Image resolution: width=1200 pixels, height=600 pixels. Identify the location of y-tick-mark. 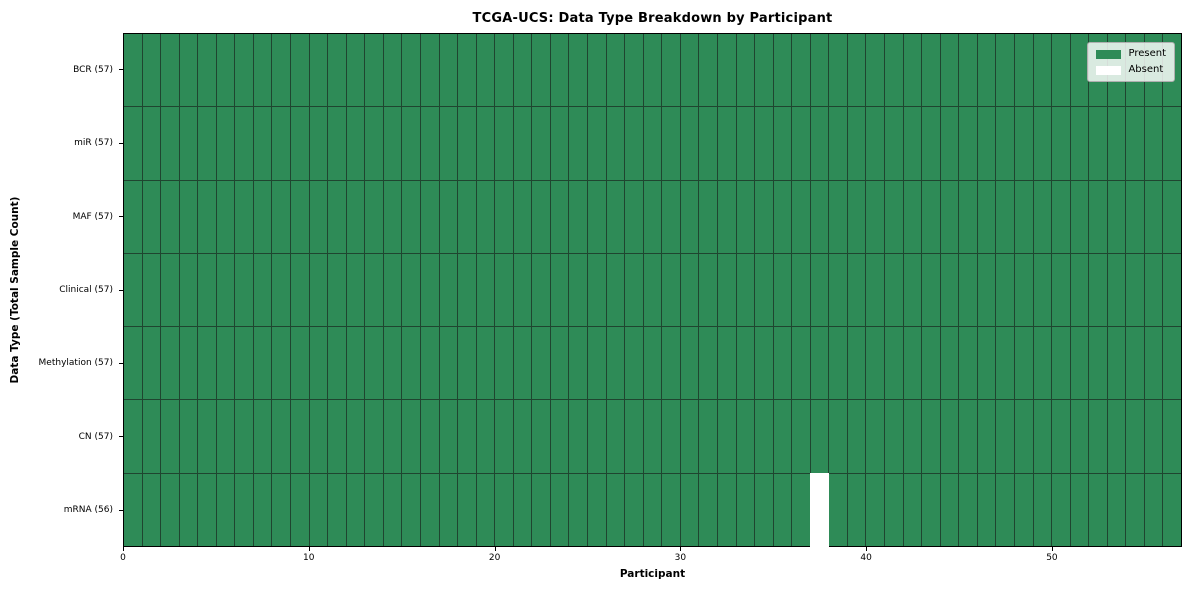
(121, 510).